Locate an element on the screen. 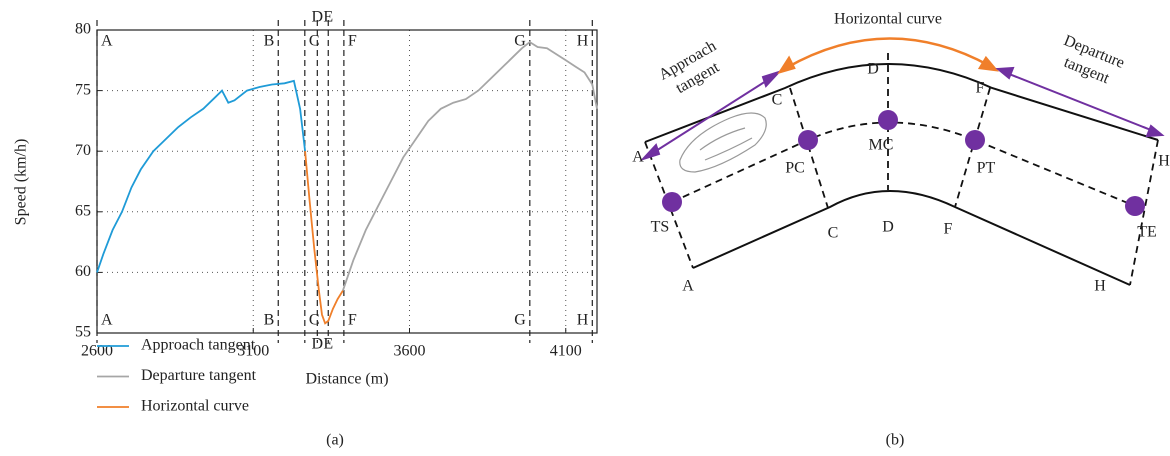 The image size is (1170, 456). y-tick-label: 55 is located at coordinates (83, 332).